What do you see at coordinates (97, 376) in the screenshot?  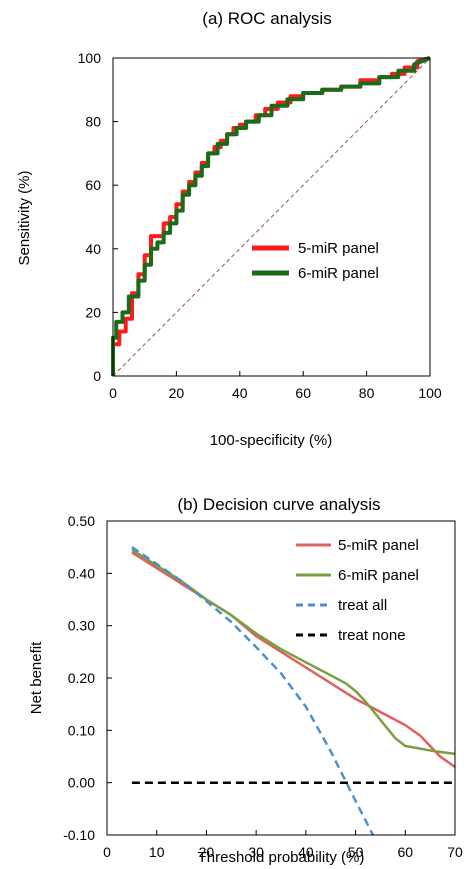 I see `roc-y-tick-label: 0` at bounding box center [97, 376].